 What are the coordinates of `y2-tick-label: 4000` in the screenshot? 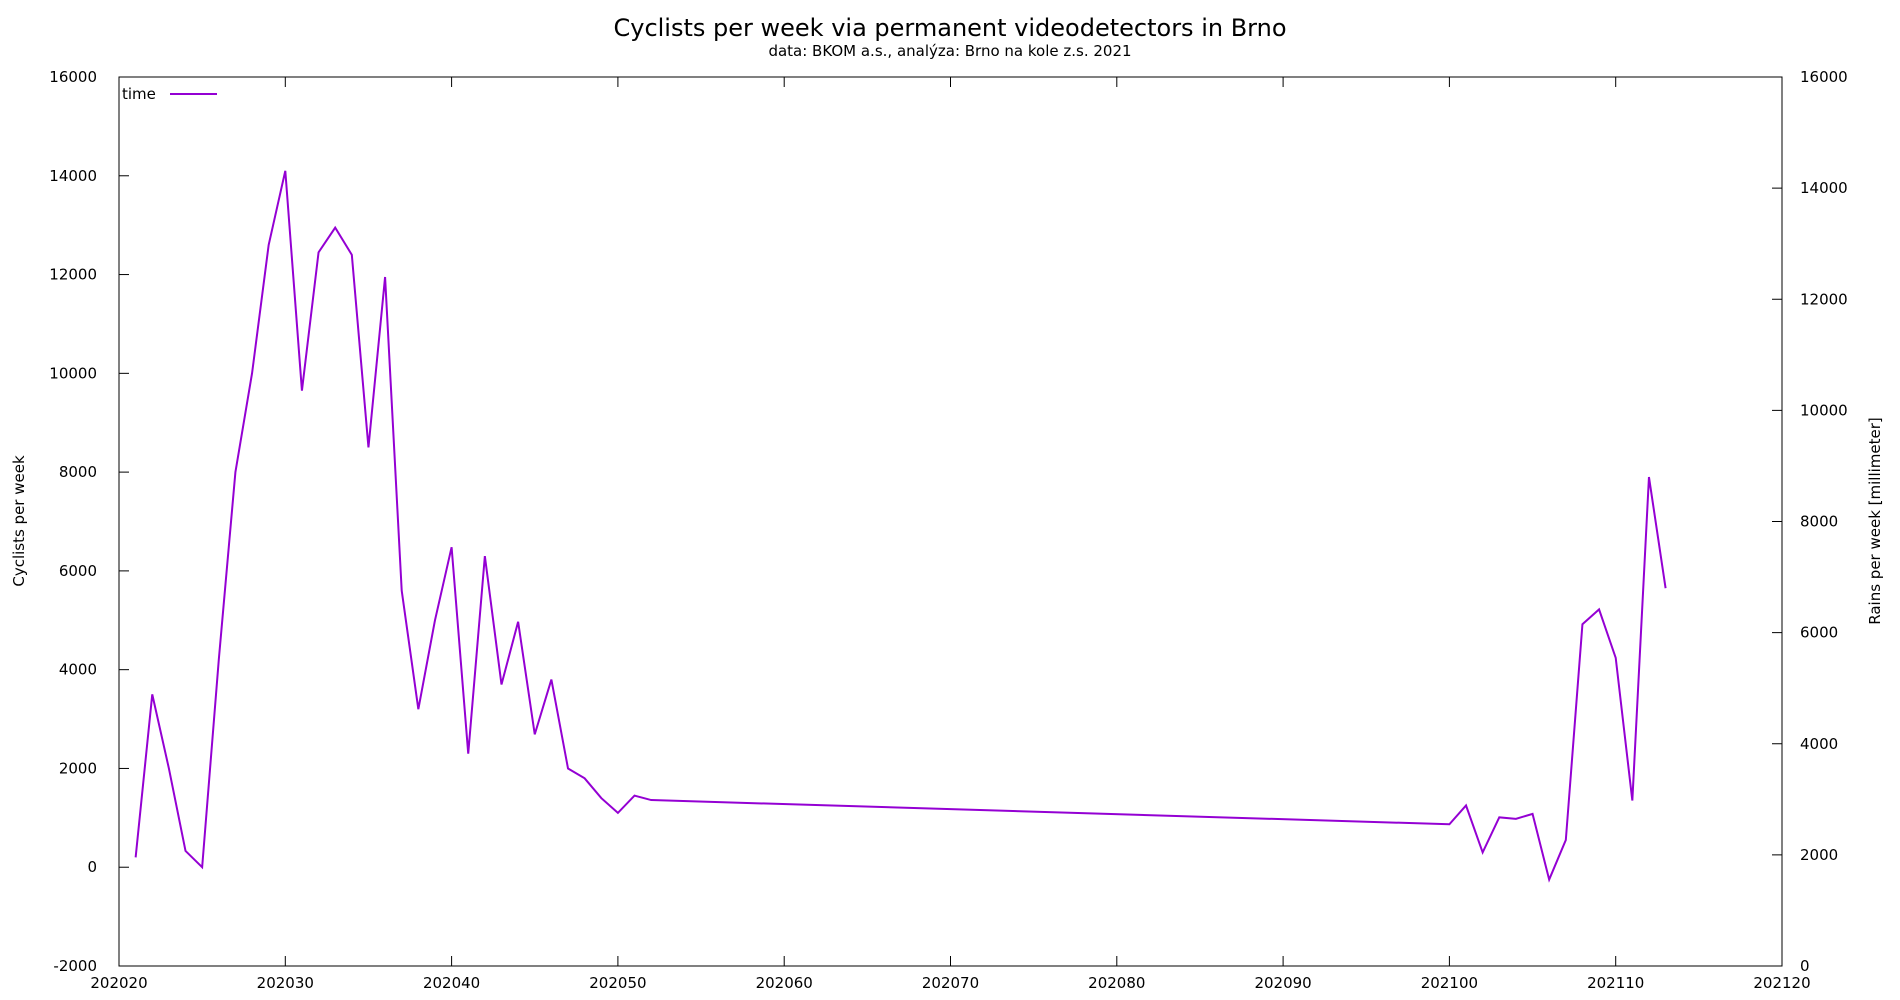 It's located at (1819, 744).